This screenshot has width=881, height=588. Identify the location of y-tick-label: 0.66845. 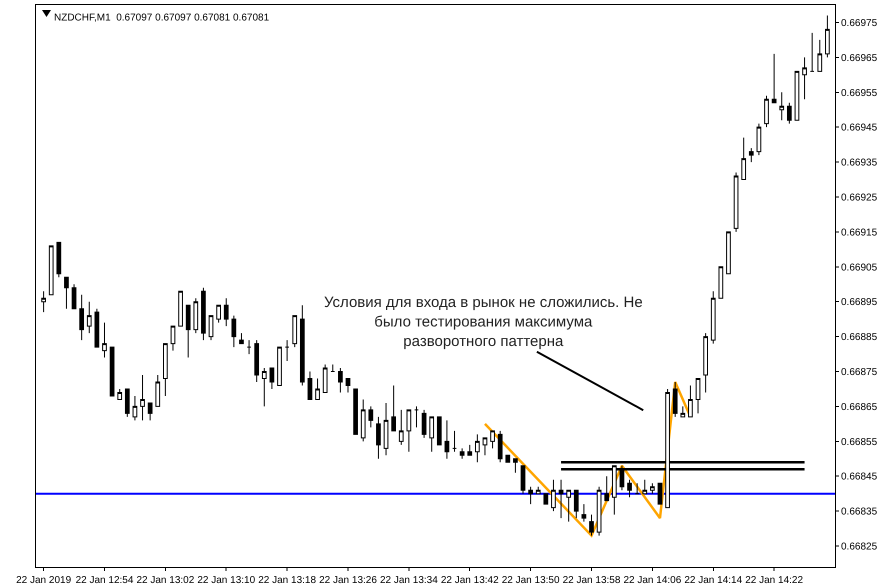
(859, 477).